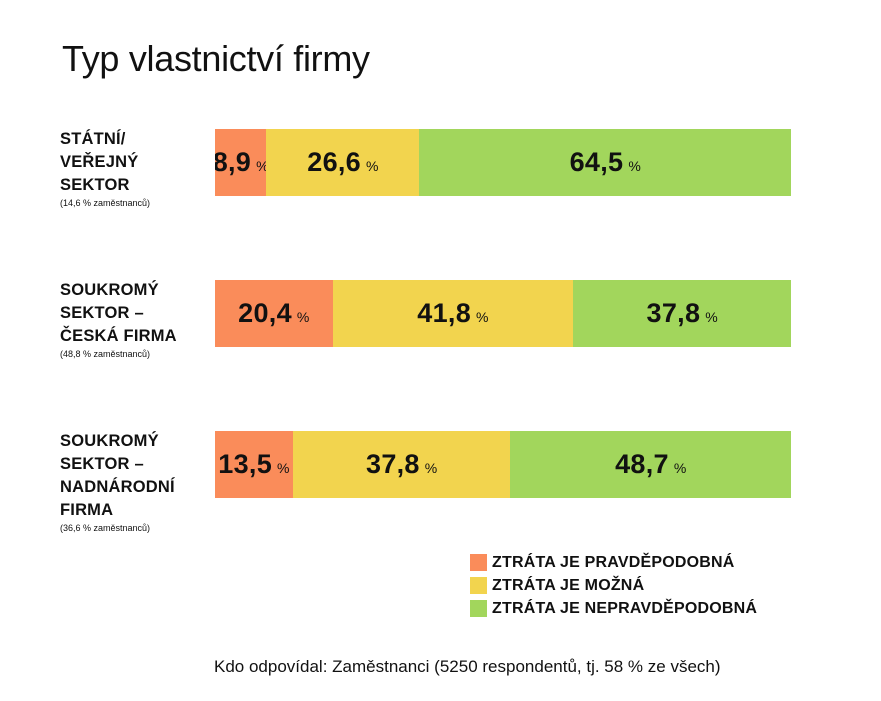 This screenshot has height=701, width=881. Describe the element at coordinates (117, 475) in the screenshot. I see `category-name: SOUKROMÝ SEKTOR – NADNÁRODNÍ FIRMA` at that location.